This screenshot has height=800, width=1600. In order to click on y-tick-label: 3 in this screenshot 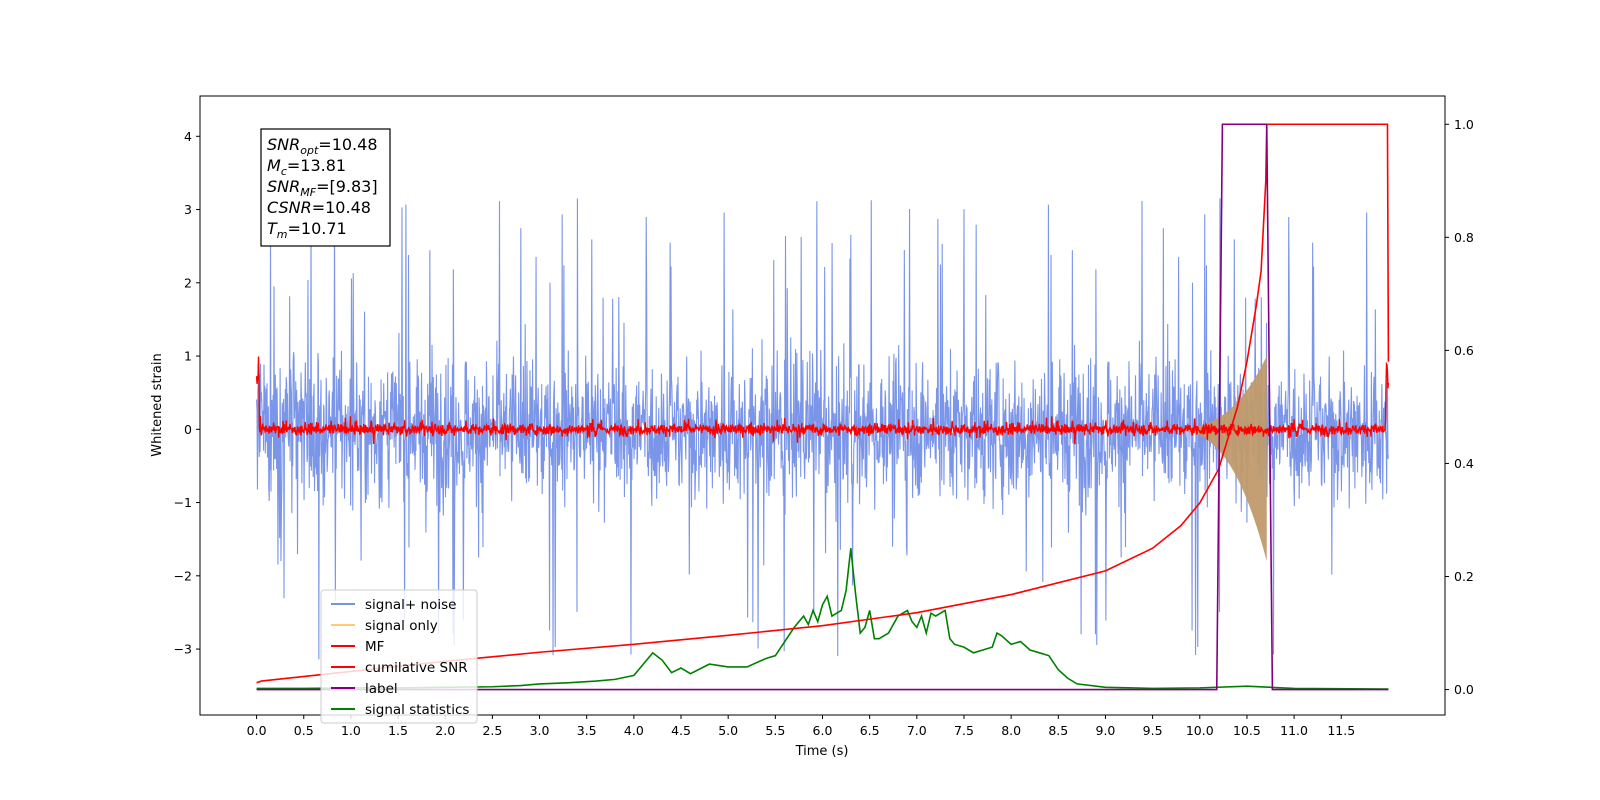, I will do `click(188, 209)`.